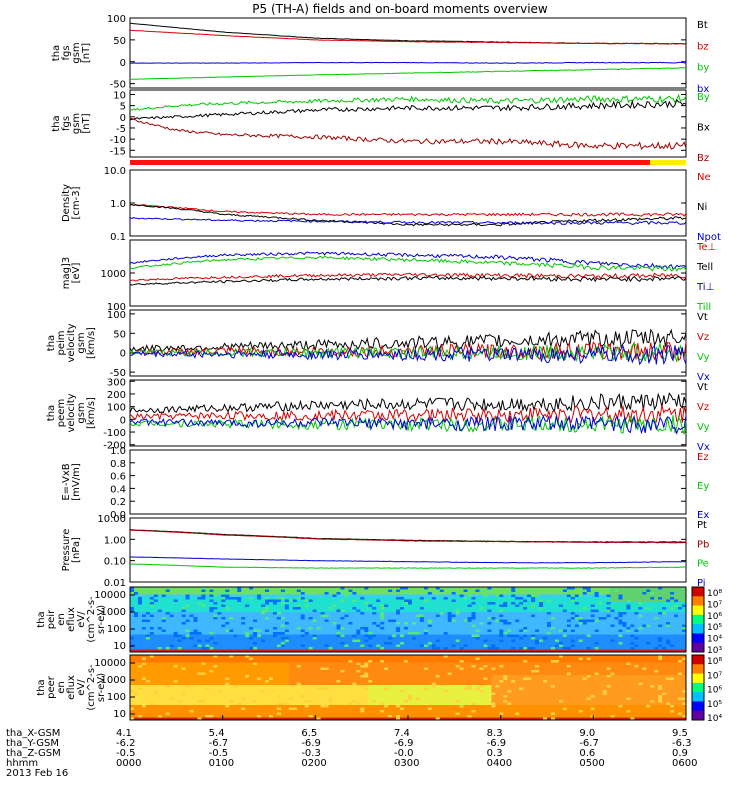  What do you see at coordinates (126, 753) in the screenshot?
I see `ephemeris-value: -0.5` at bounding box center [126, 753].